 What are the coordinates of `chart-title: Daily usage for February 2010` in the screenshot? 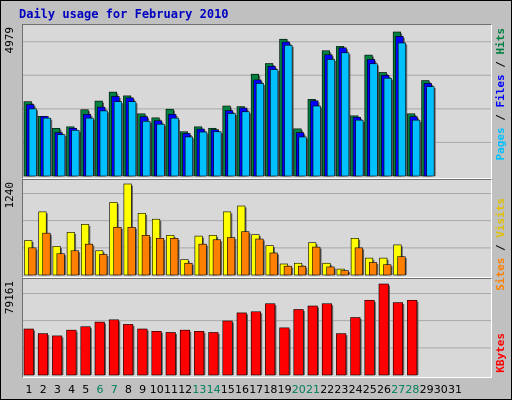 It's located at (124, 14).